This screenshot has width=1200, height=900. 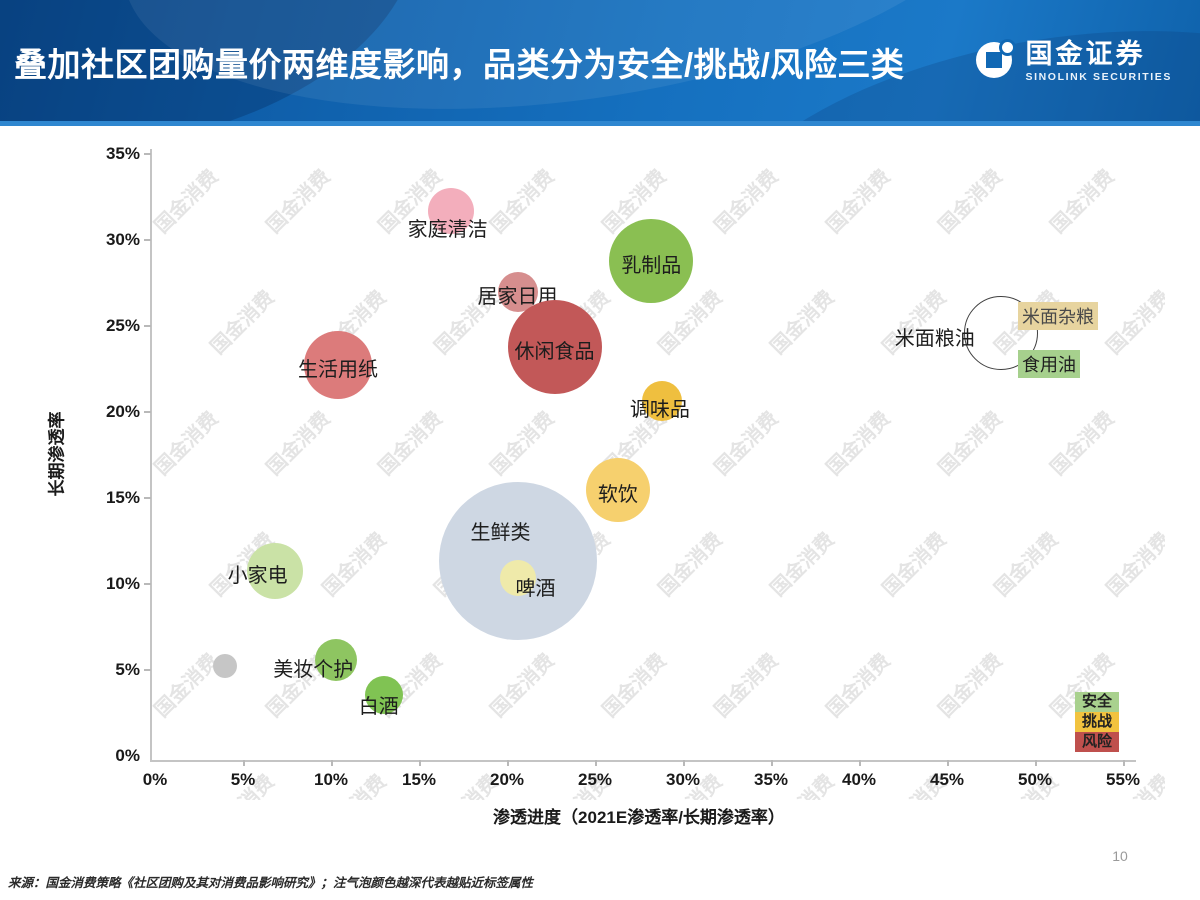 What do you see at coordinates (771, 779) in the screenshot?
I see `x-tick-label: 35%` at bounding box center [771, 779].